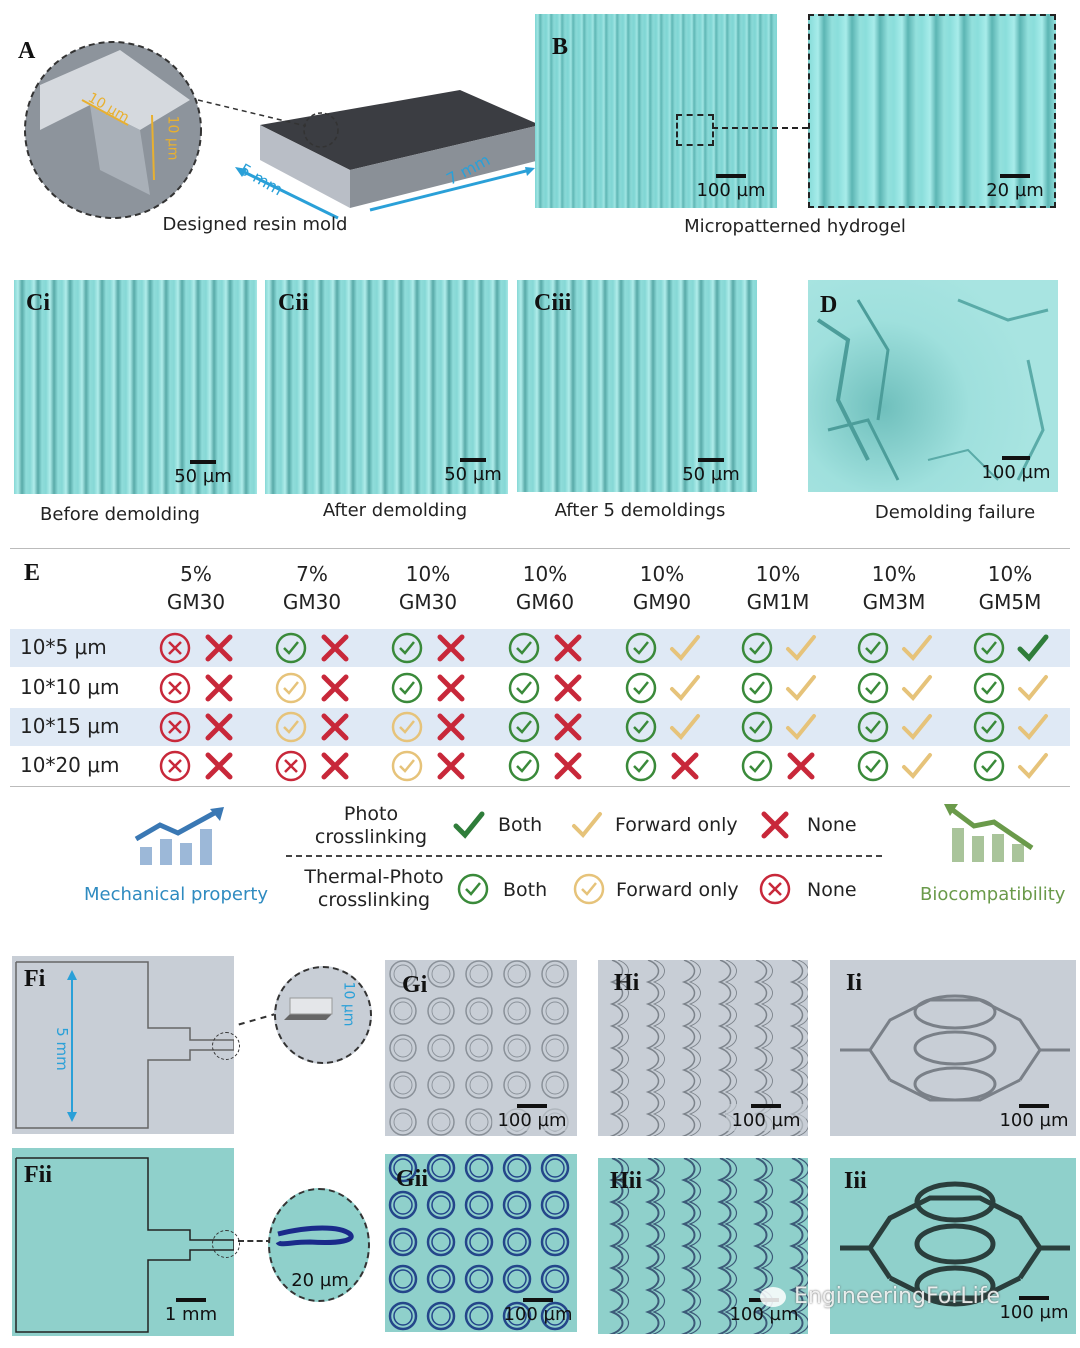  Describe the element at coordinates (532, 1117) in the screenshot. I see `scalebar-gi: 100 µm` at that location.